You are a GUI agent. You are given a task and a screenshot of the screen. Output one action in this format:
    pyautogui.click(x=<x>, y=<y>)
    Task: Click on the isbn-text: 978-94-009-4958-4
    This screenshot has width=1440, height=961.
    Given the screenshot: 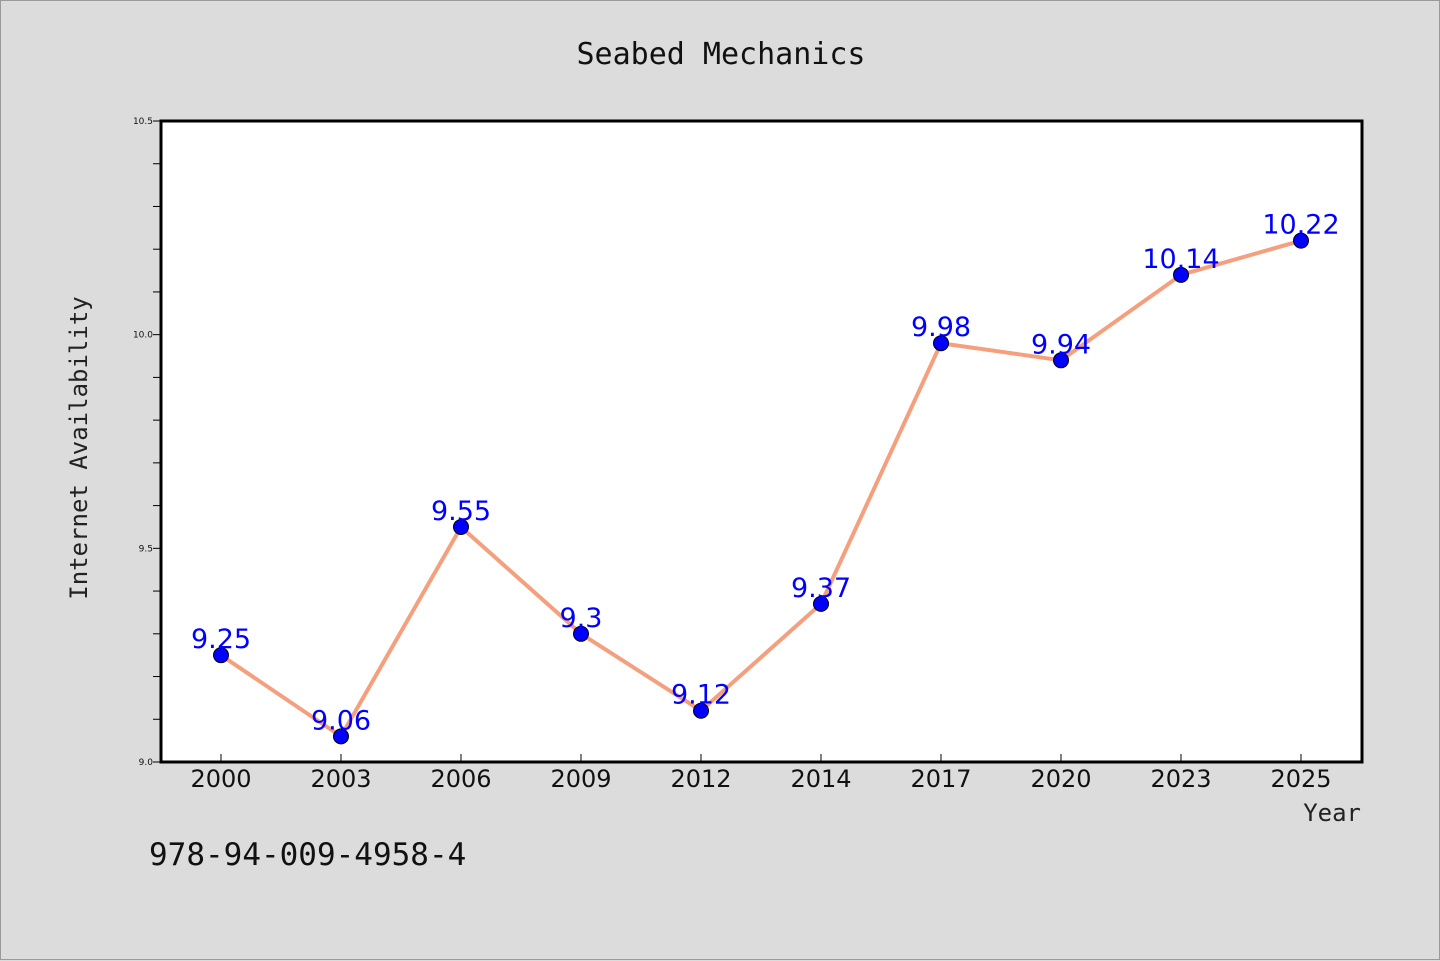 What is the action you would take?
    pyautogui.click(x=307, y=855)
    